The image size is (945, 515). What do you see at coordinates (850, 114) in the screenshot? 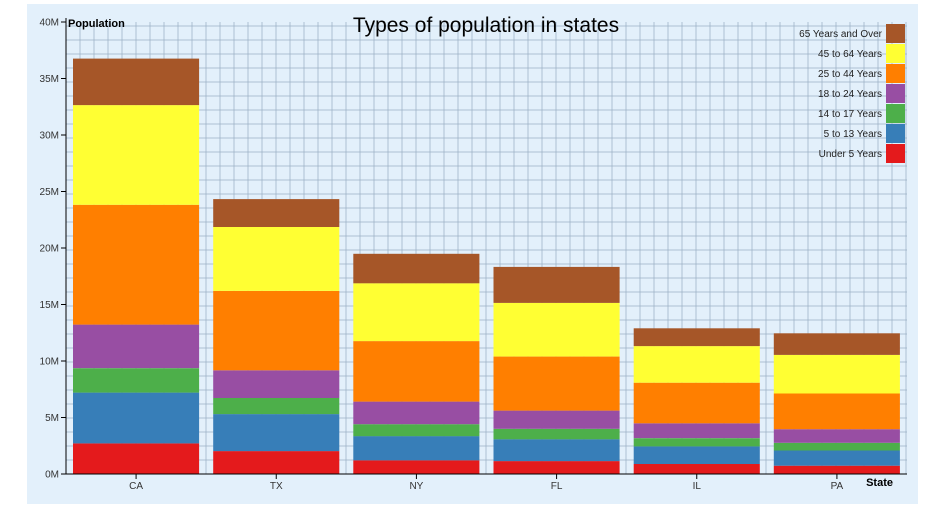
I see `legend-label: 14 to 17 Years` at bounding box center [850, 114].